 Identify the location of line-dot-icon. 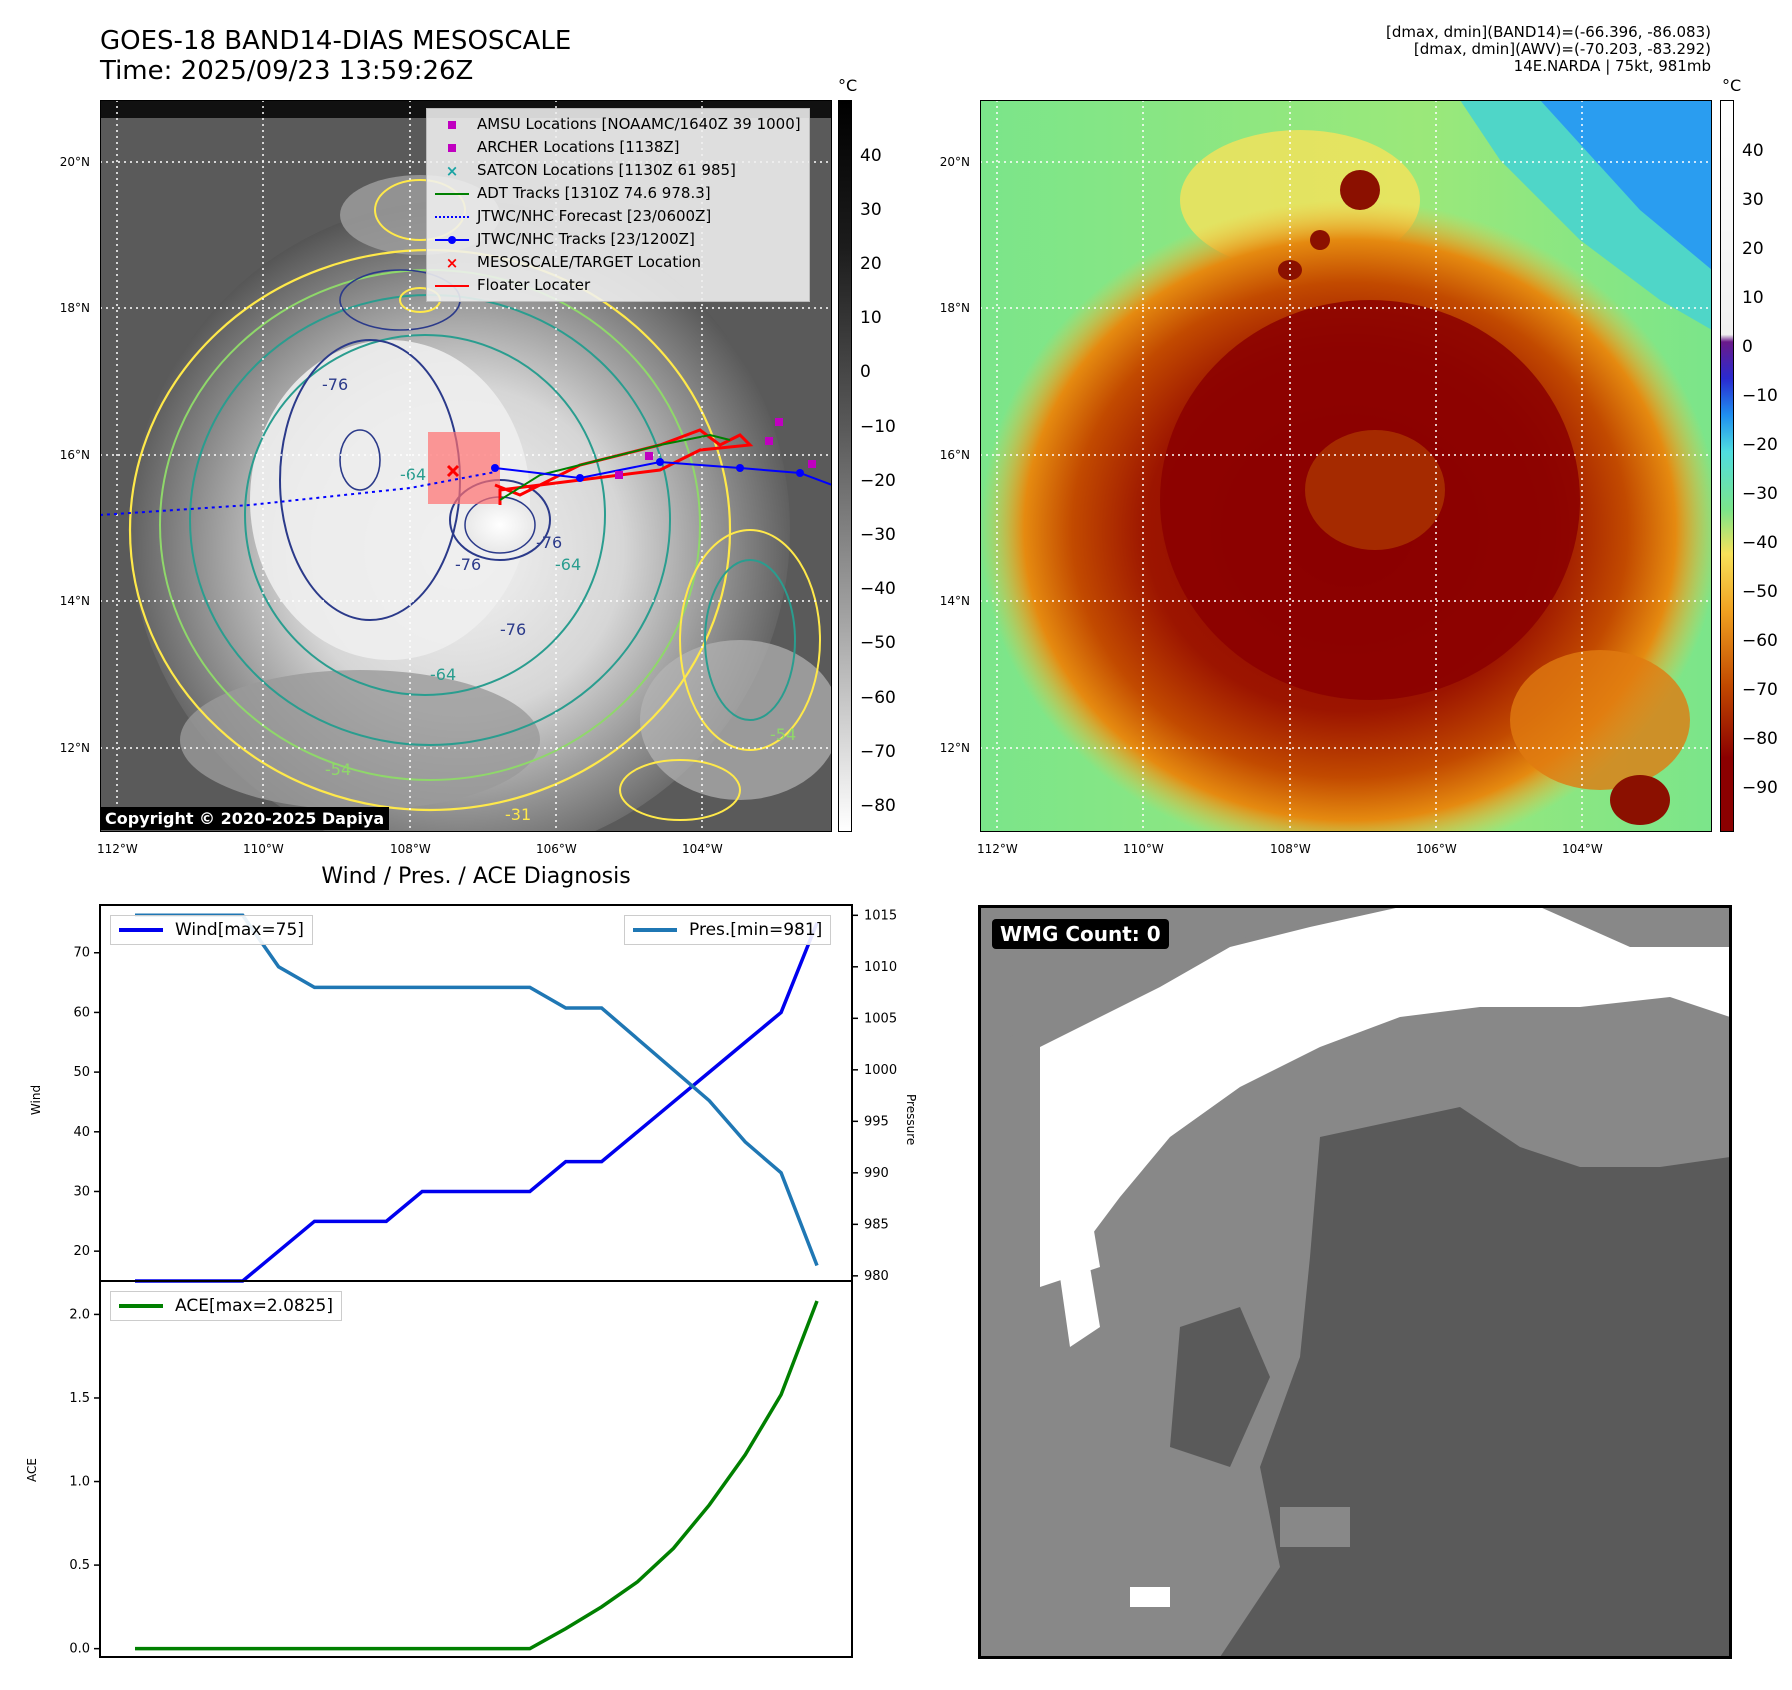
(452, 240).